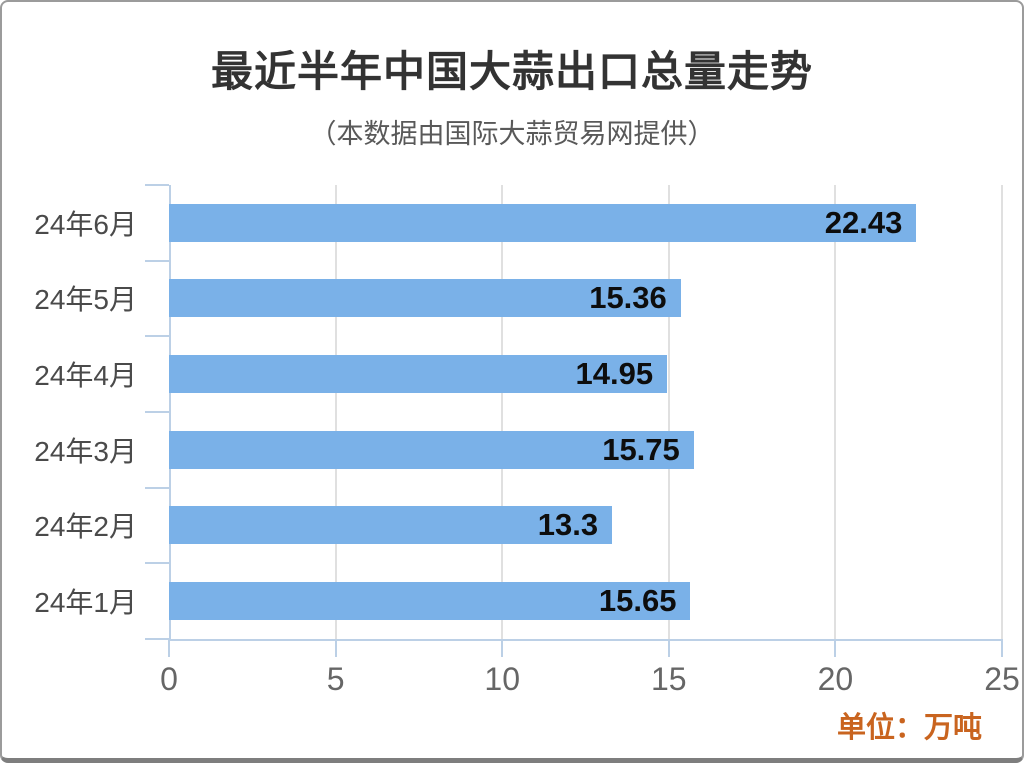  I want to click on bar-value-label: 15.65, so click(637, 601).